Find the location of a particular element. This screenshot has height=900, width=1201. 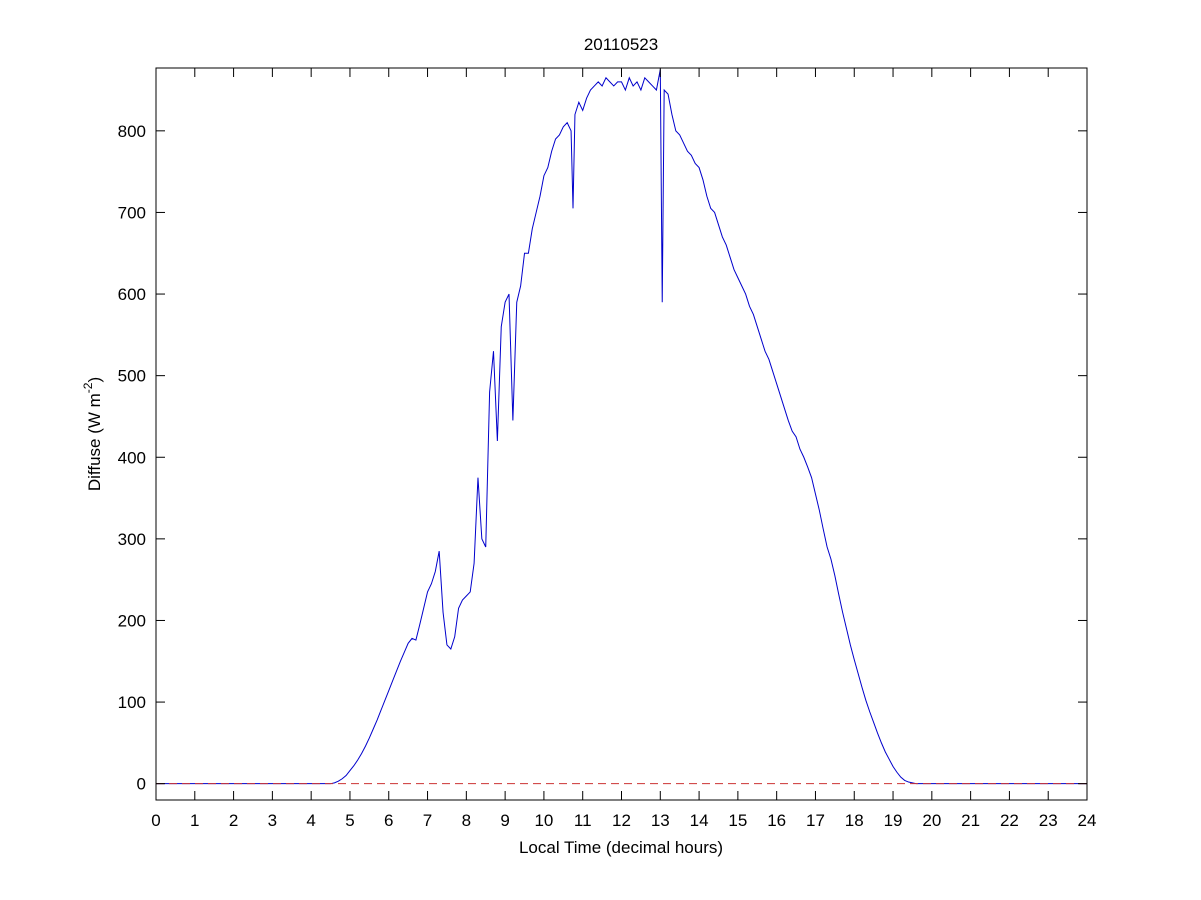

x-tick-label: 21 is located at coordinates (970, 820).